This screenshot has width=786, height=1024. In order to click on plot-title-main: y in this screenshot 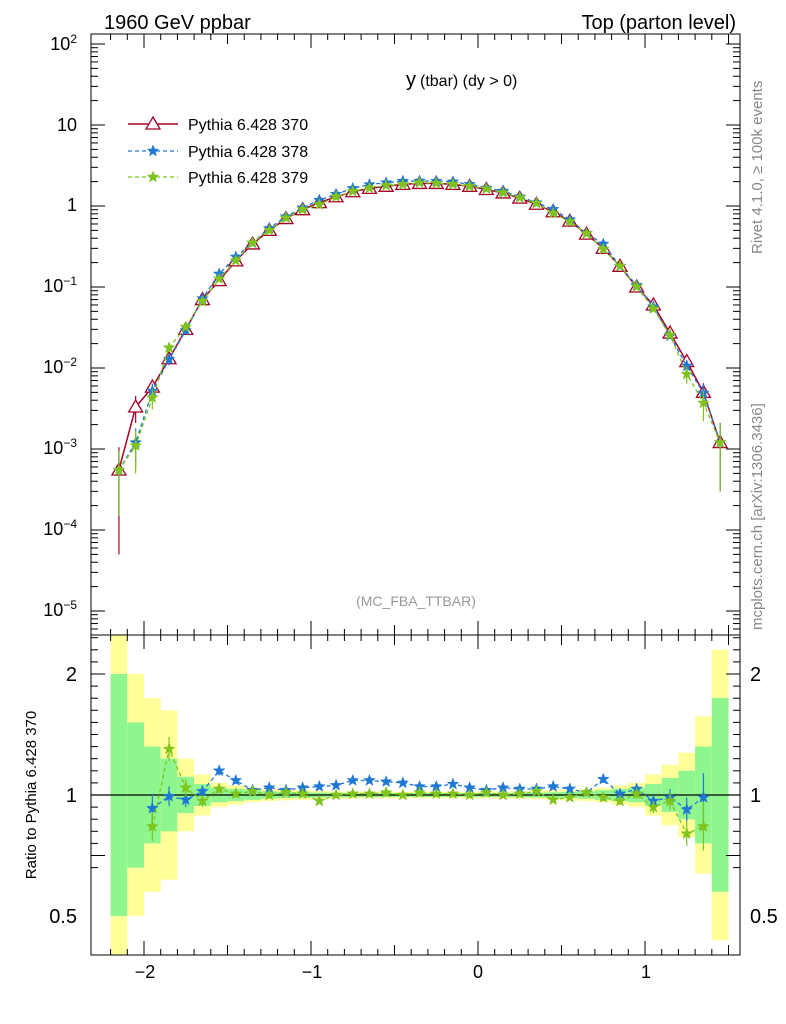, I will do `click(411, 80)`.